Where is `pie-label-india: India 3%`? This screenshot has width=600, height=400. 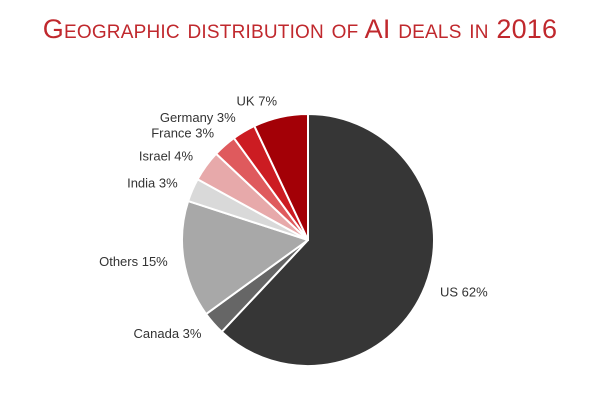
pie-label-india: India 3% is located at coordinates (152, 183).